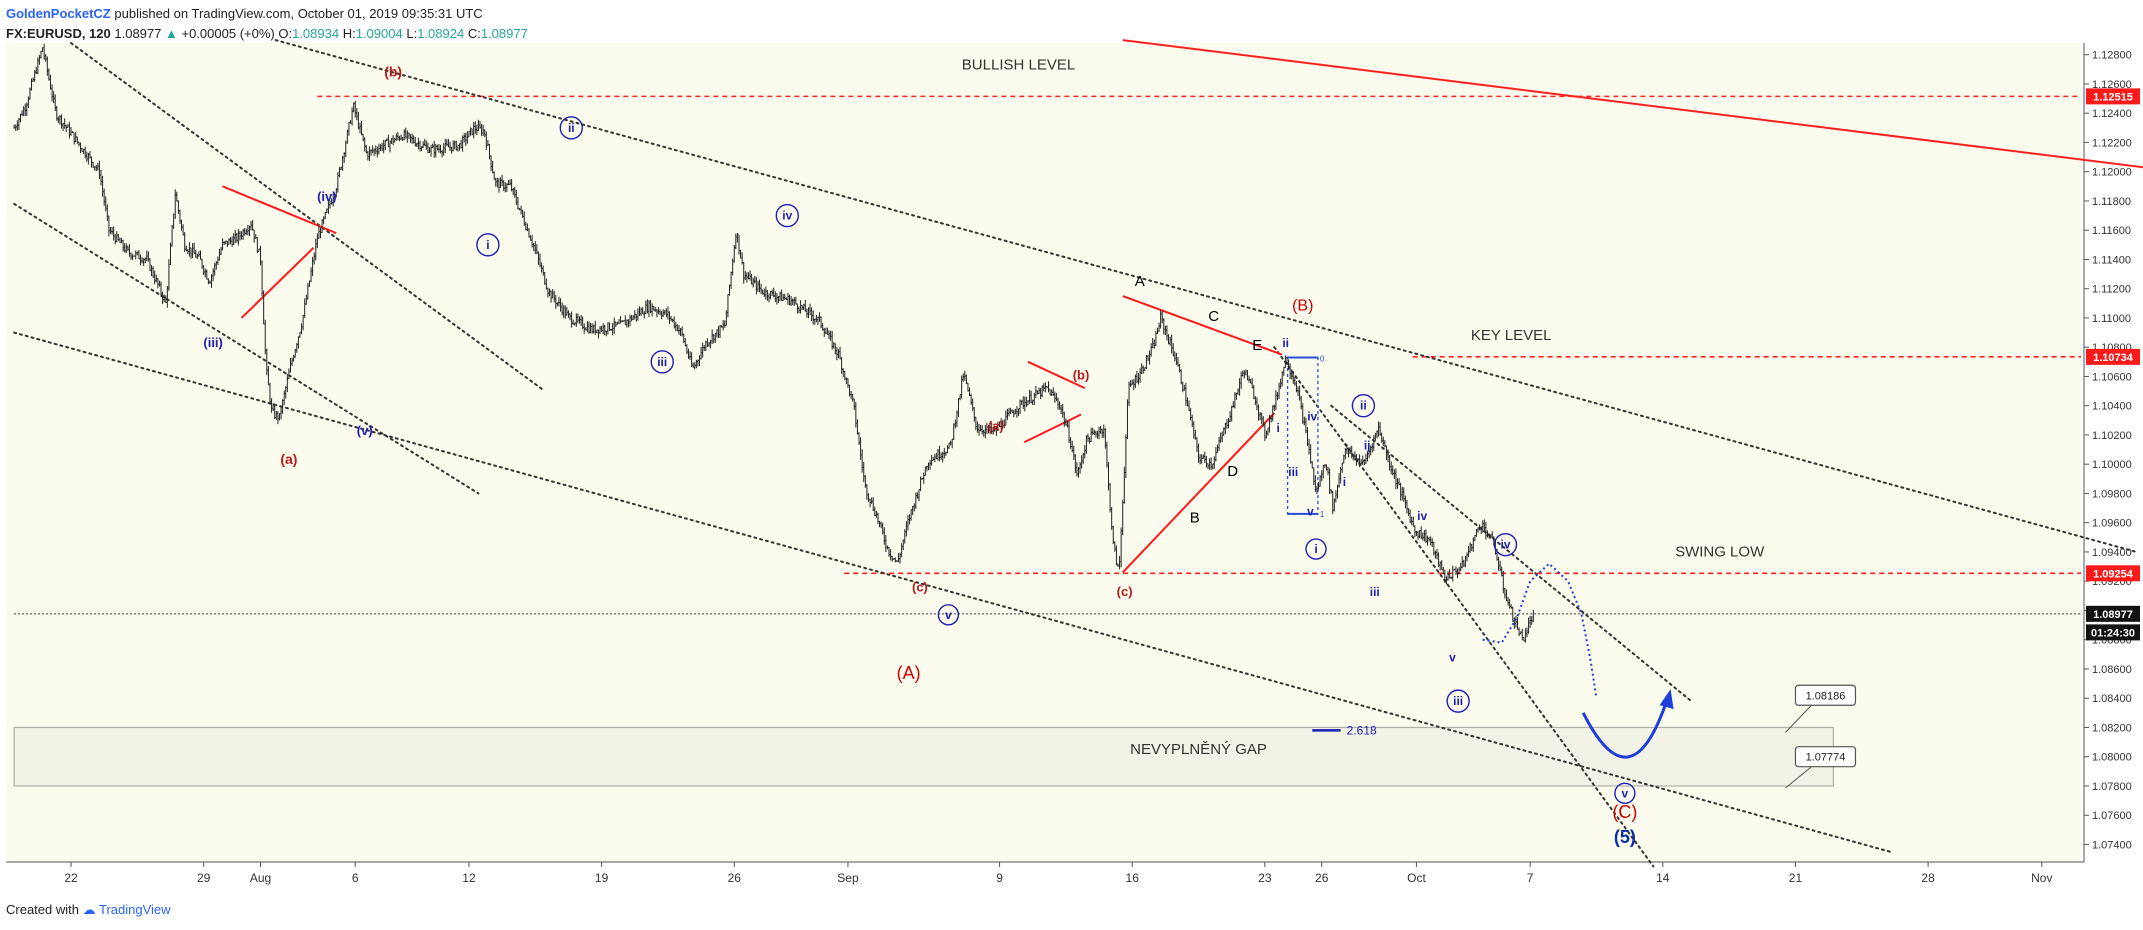  Describe the element at coordinates (58, 13) in the screenshot. I see `author-name: GoldenPocketCZ` at that location.